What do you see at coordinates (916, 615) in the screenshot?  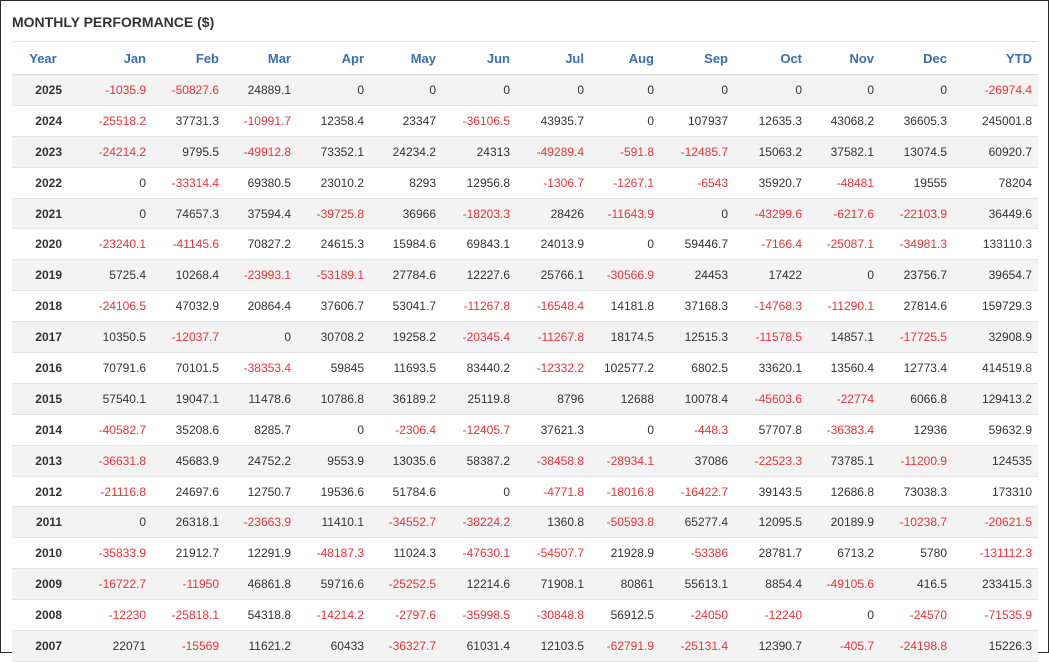 I see `value-cell-dec: -24570` at bounding box center [916, 615].